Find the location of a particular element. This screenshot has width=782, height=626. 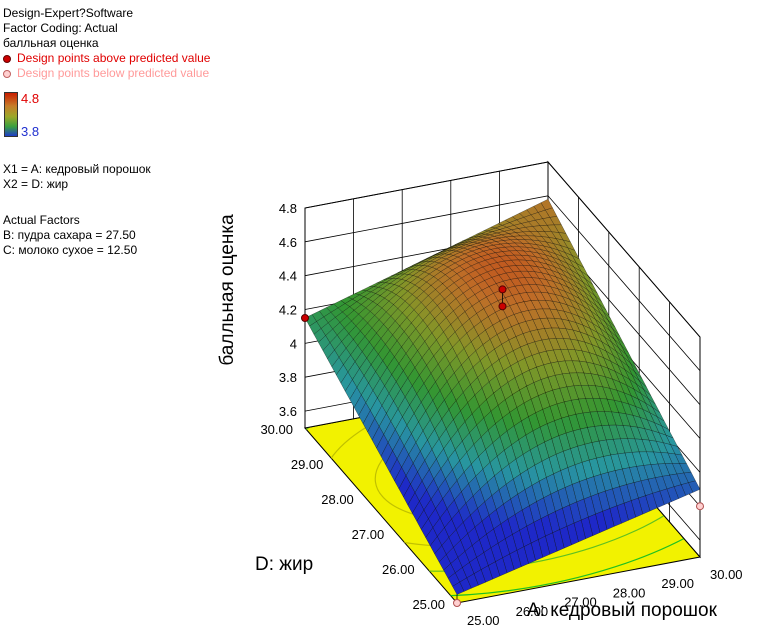

surface-patch is located at coordinates (458, 588).